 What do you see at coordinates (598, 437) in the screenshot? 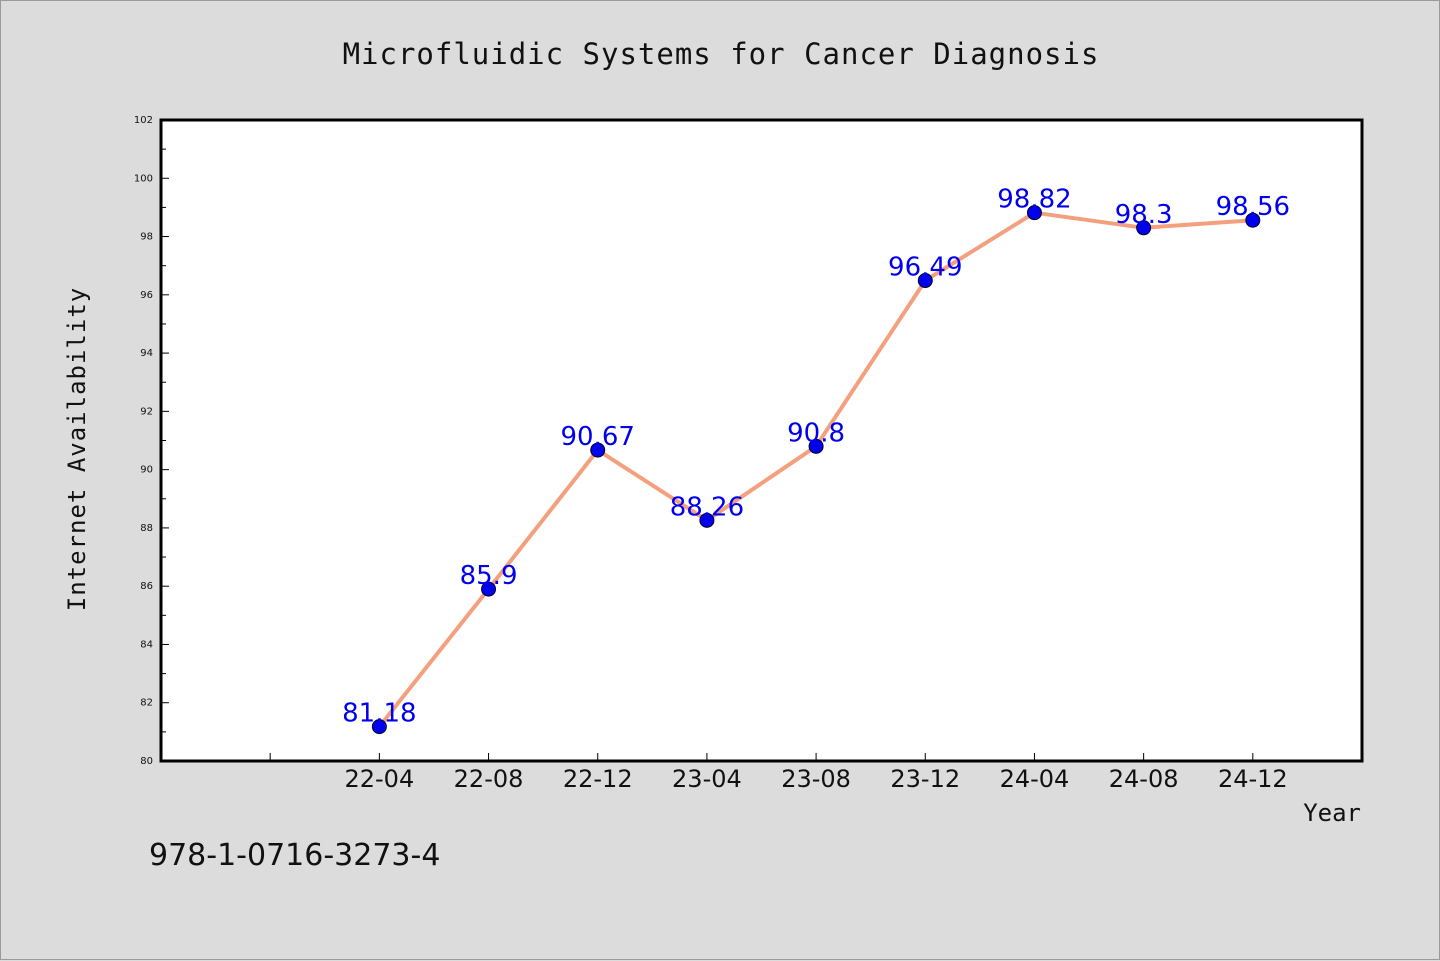
I see `data-label: 90.67` at bounding box center [598, 437].